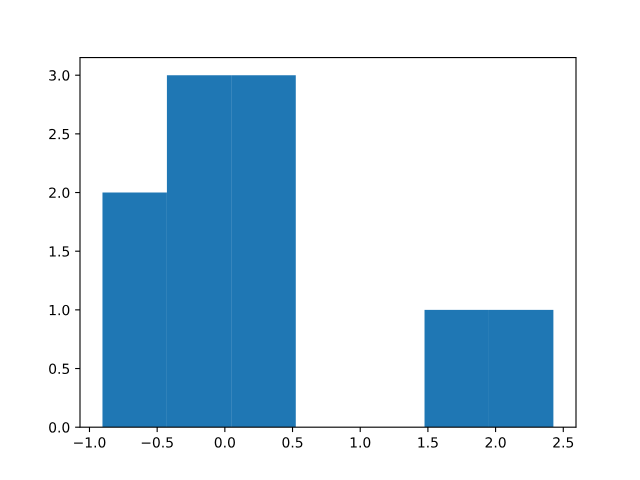 Image resolution: width=640 pixels, height=480 pixels. What do you see at coordinates (60, 310) in the screenshot?
I see `y-tick-label: 1.0` at bounding box center [60, 310].